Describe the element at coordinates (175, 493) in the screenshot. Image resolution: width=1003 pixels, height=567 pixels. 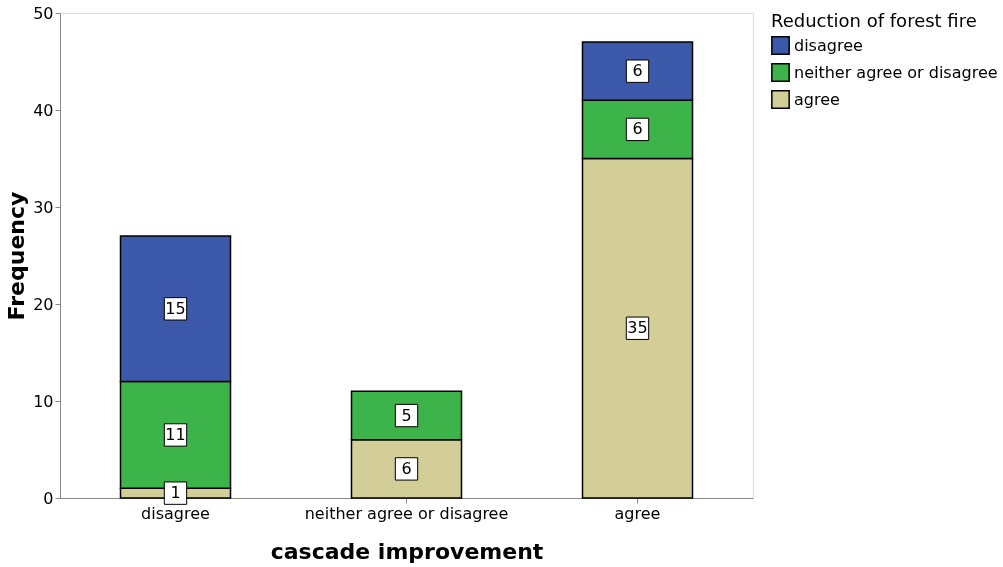
I see `data-label: 1` at that location.